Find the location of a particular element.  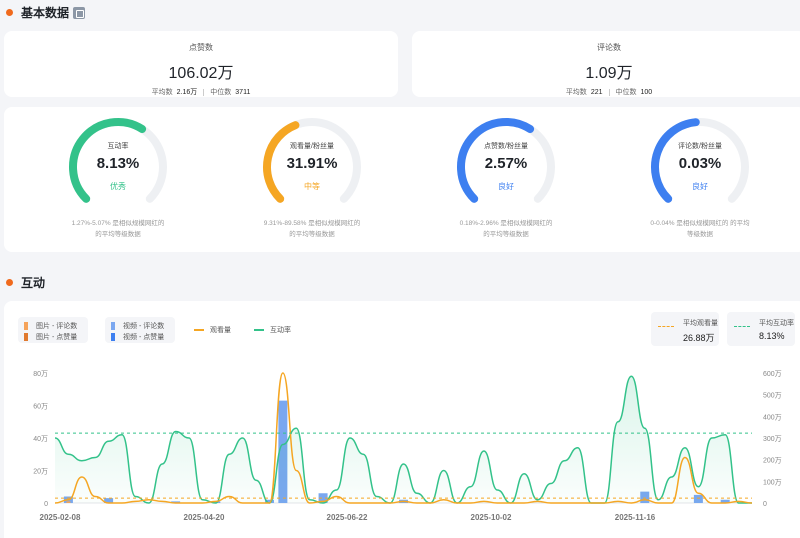

likes-median-label: 中位数 is located at coordinates (221, 92).